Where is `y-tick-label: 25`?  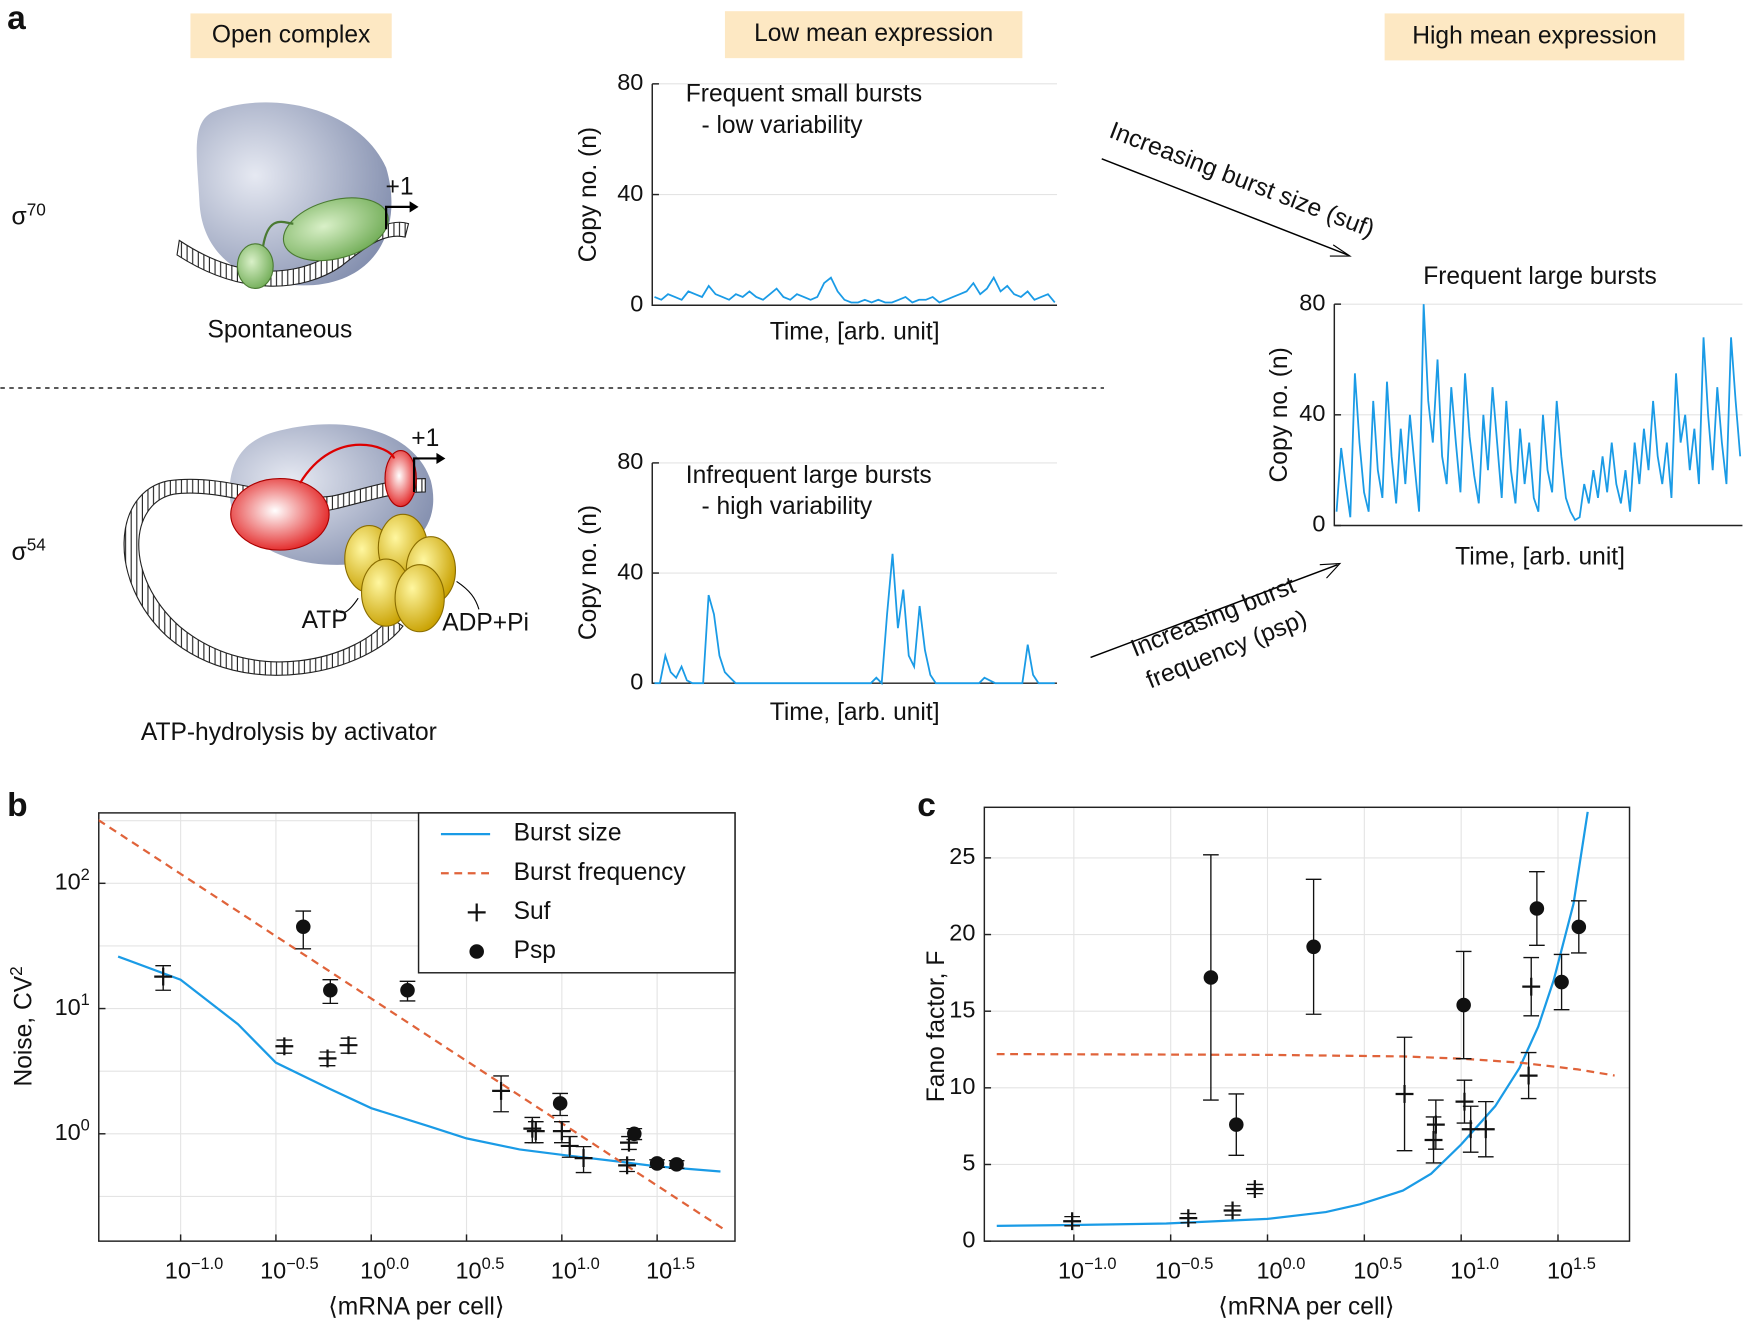 y-tick-label: 25 is located at coordinates (962, 856).